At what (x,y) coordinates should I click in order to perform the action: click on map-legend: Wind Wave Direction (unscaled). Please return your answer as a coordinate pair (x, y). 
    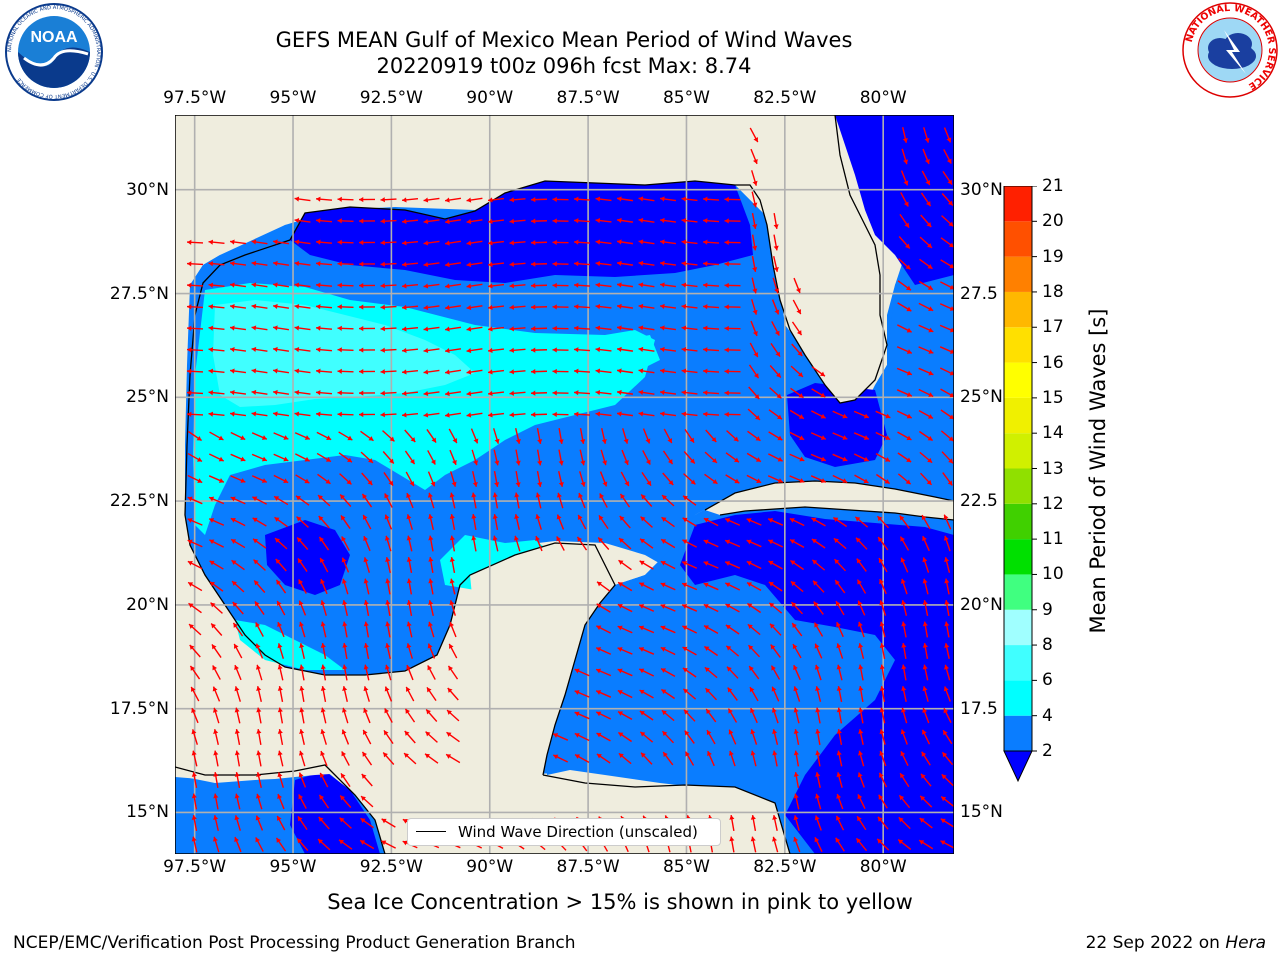
    Looking at the image, I should click on (564, 832).